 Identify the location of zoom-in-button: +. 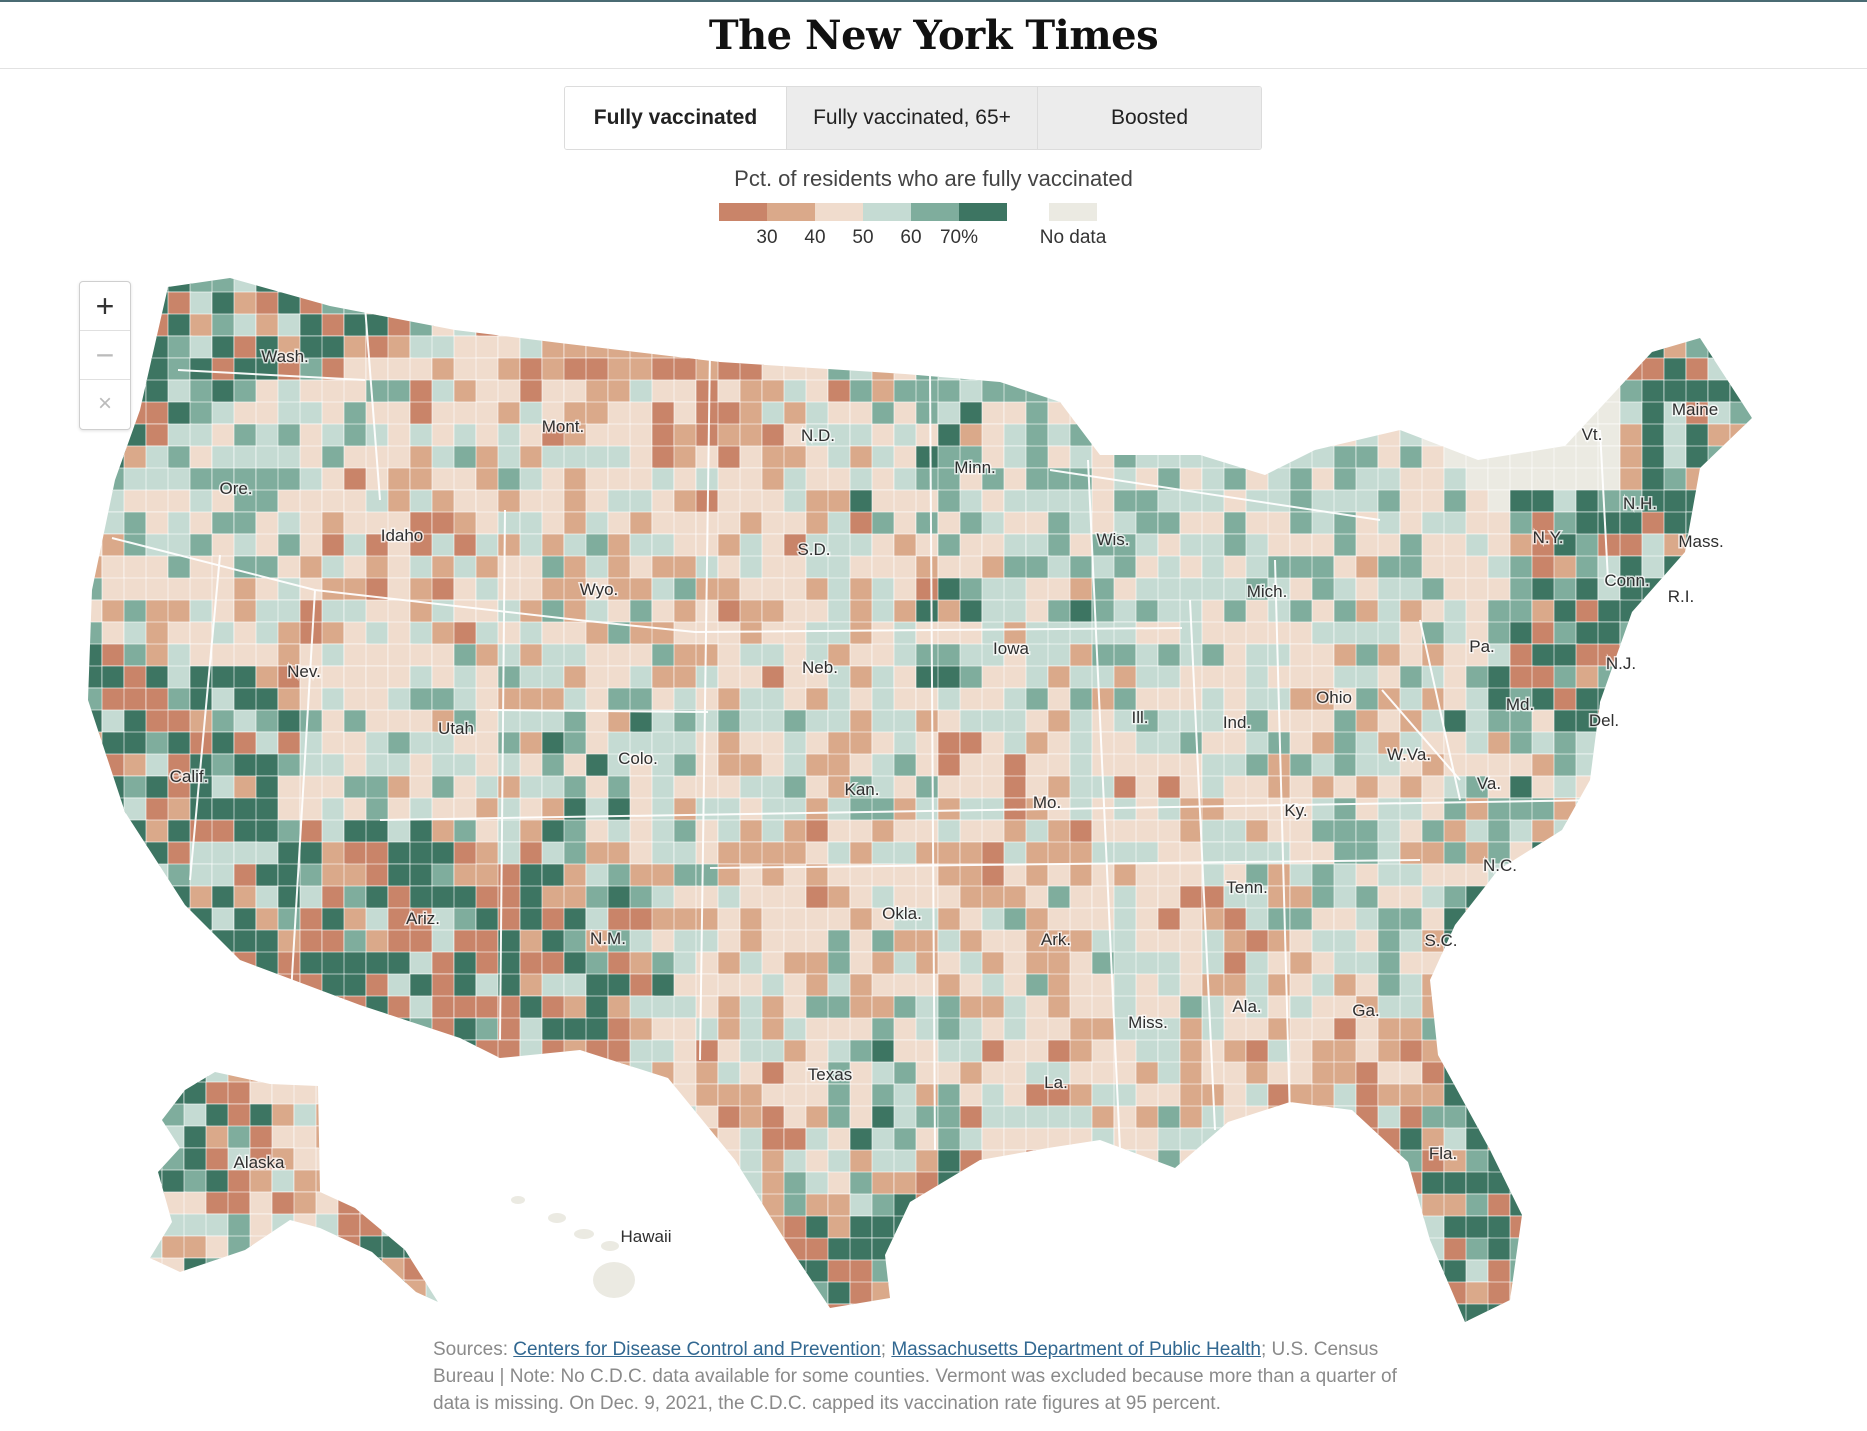
(105, 306).